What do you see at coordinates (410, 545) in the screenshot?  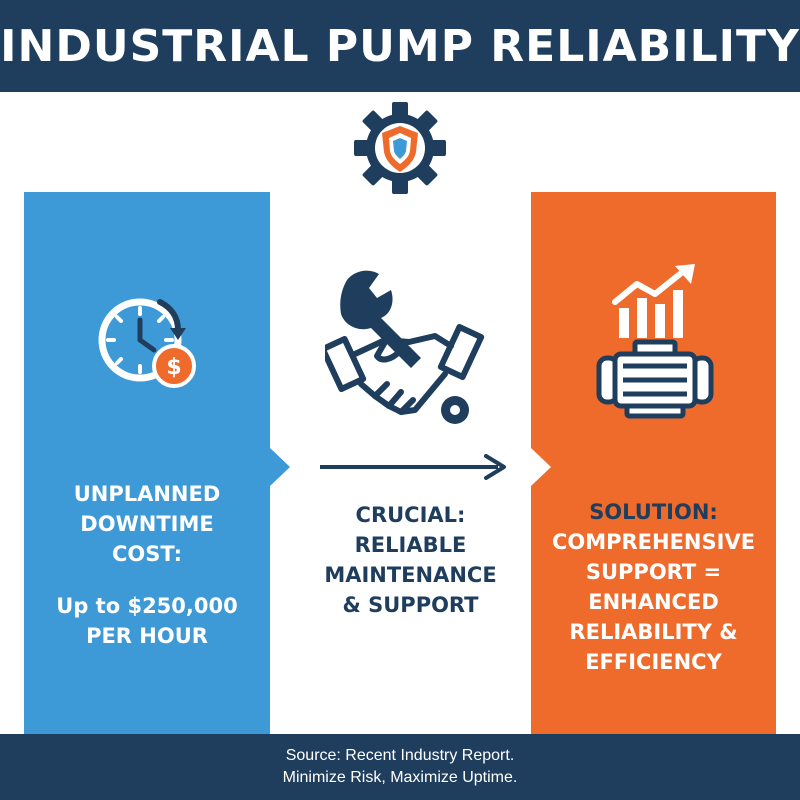 I see `crucial-line: RELIABLE` at bounding box center [410, 545].